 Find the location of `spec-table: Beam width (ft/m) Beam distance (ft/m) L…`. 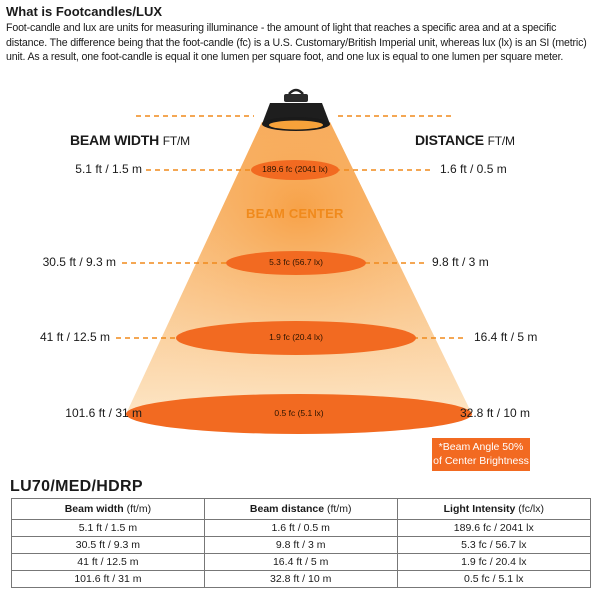

spec-table: Beam width (ft/m) Beam distance (ft/m) L… is located at coordinates (301, 543).